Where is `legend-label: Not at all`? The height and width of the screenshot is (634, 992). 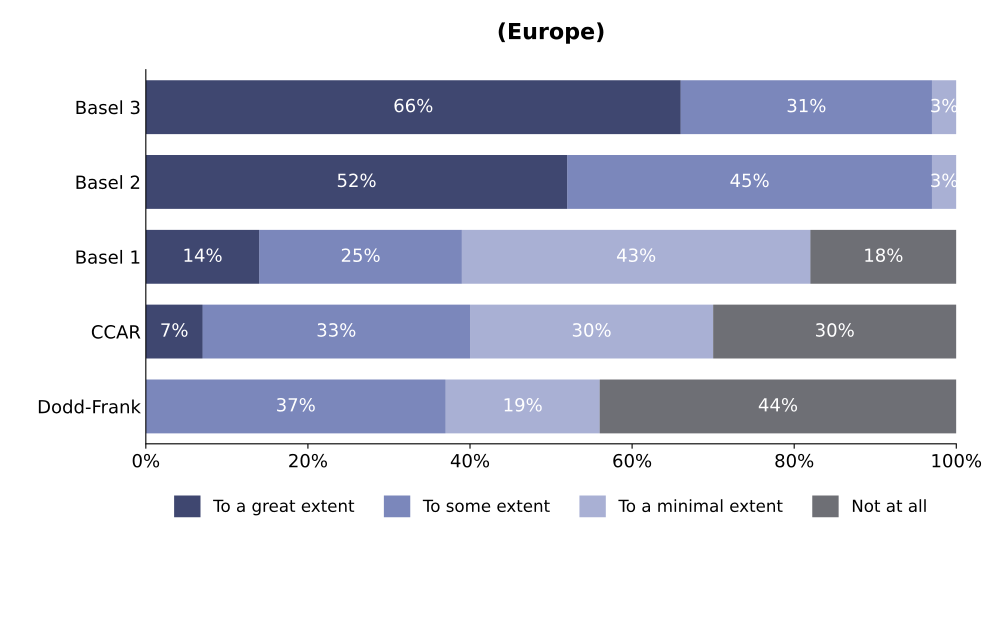 legend-label: Not at all is located at coordinates (889, 505).